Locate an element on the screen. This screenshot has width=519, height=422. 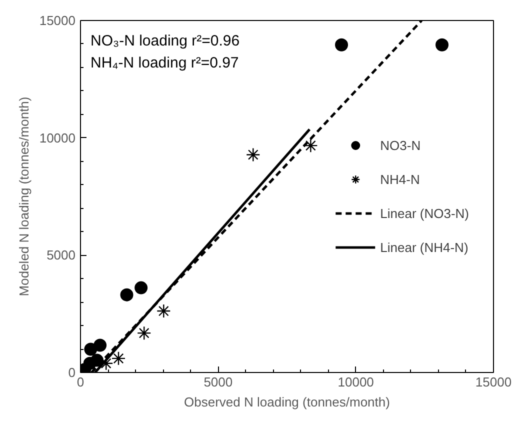
y-tick-label: 10000 is located at coordinates (57, 138).